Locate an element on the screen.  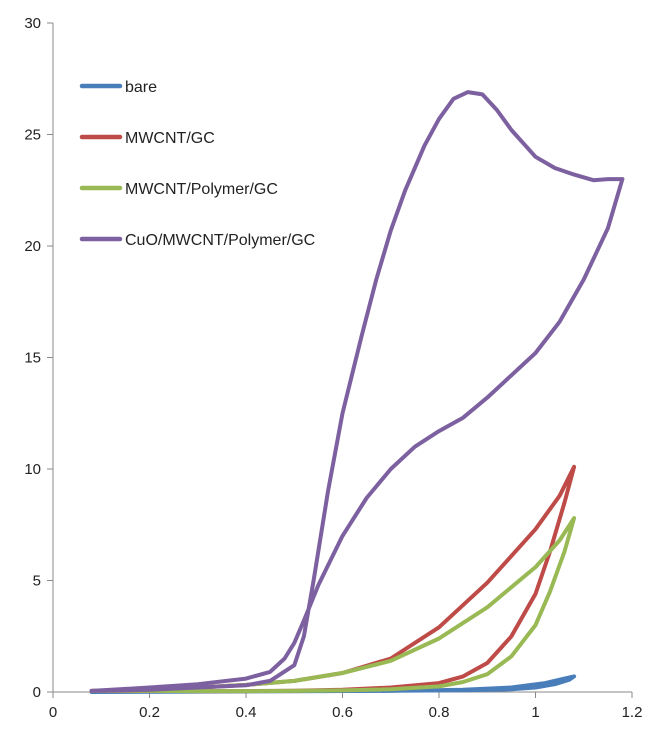
y-tick-label: 0 is located at coordinates (37, 692).